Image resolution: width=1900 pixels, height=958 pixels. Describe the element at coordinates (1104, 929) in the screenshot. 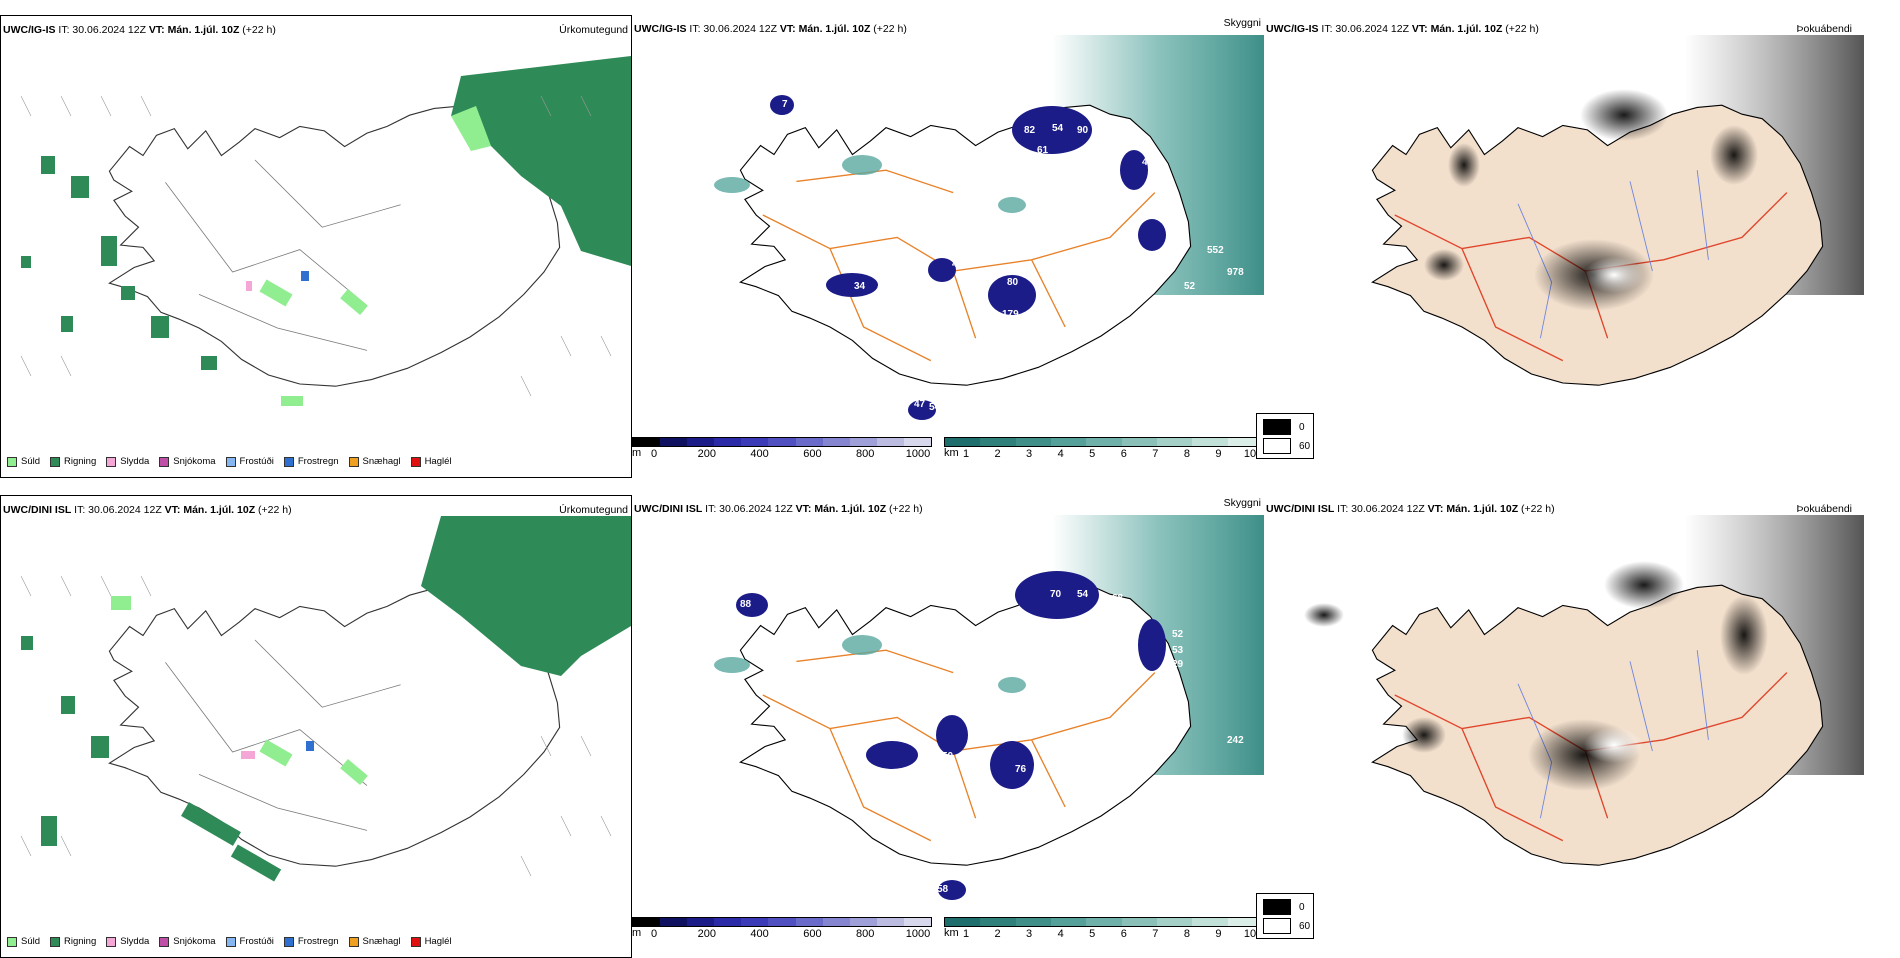

I see `visibility-km-colorbar: 1 2 3 4 5 6 7 8 9 10 km` at that location.